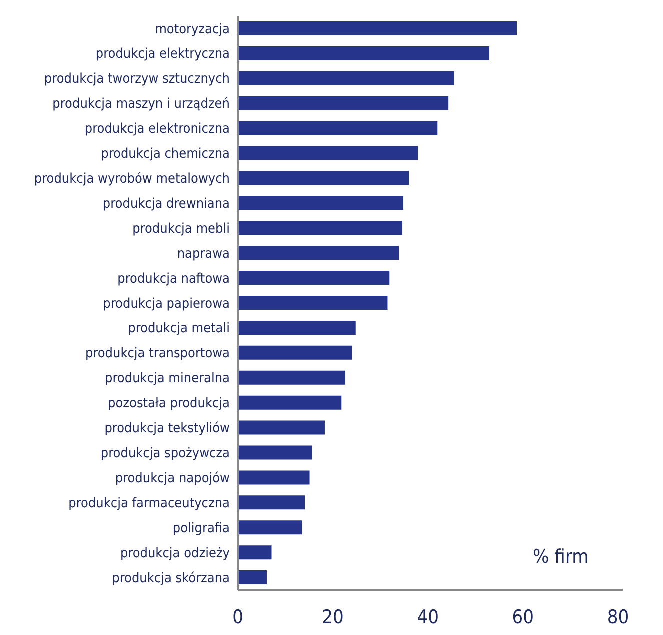  Describe the element at coordinates (163, 54) in the screenshot. I see `y-tick-label: produkcja elektryczna` at that location.